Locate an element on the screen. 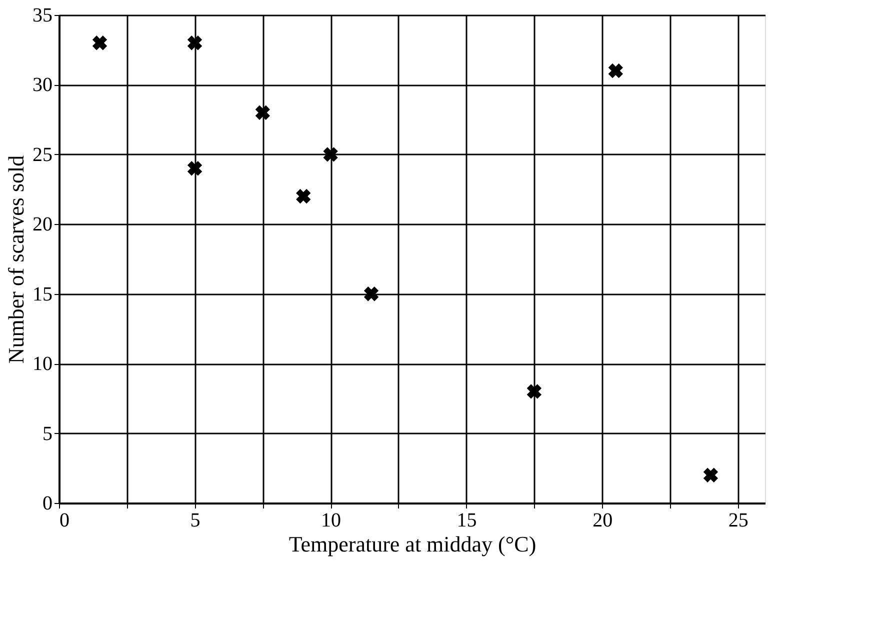  x-tick-label: 5 is located at coordinates (195, 521).